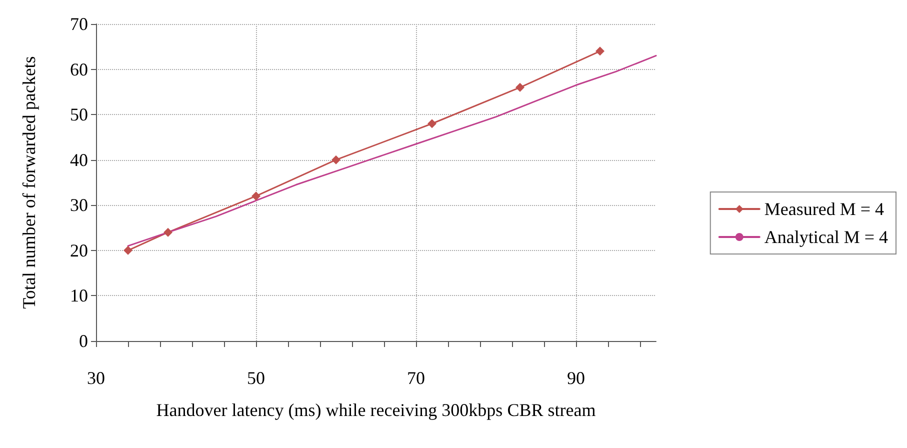 The width and height of the screenshot is (907, 448). I want to click on y-tick-label: 70, so click(79, 24).